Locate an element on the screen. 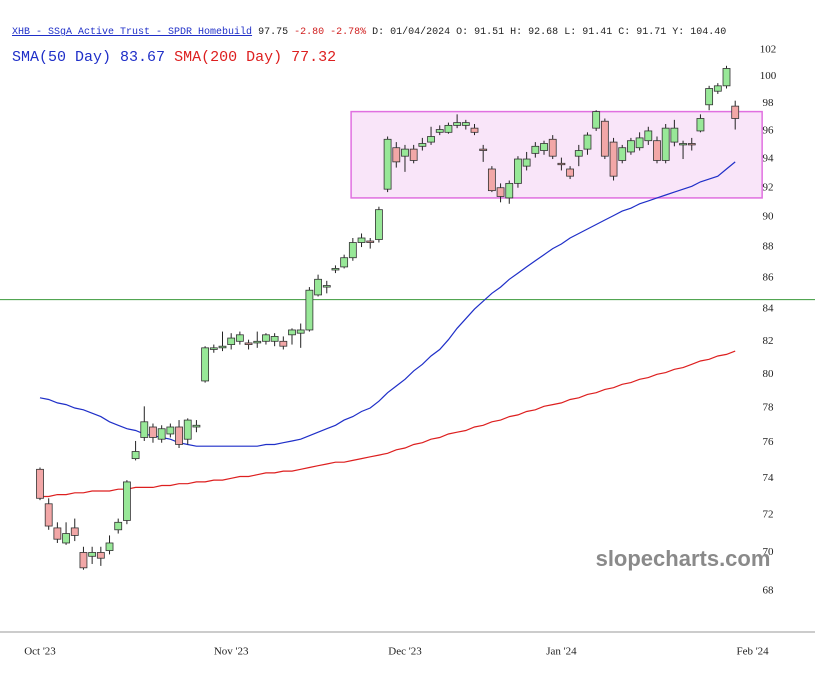 This screenshot has height=673, width=815. y-tick-label: 92 is located at coordinates (768, 187).